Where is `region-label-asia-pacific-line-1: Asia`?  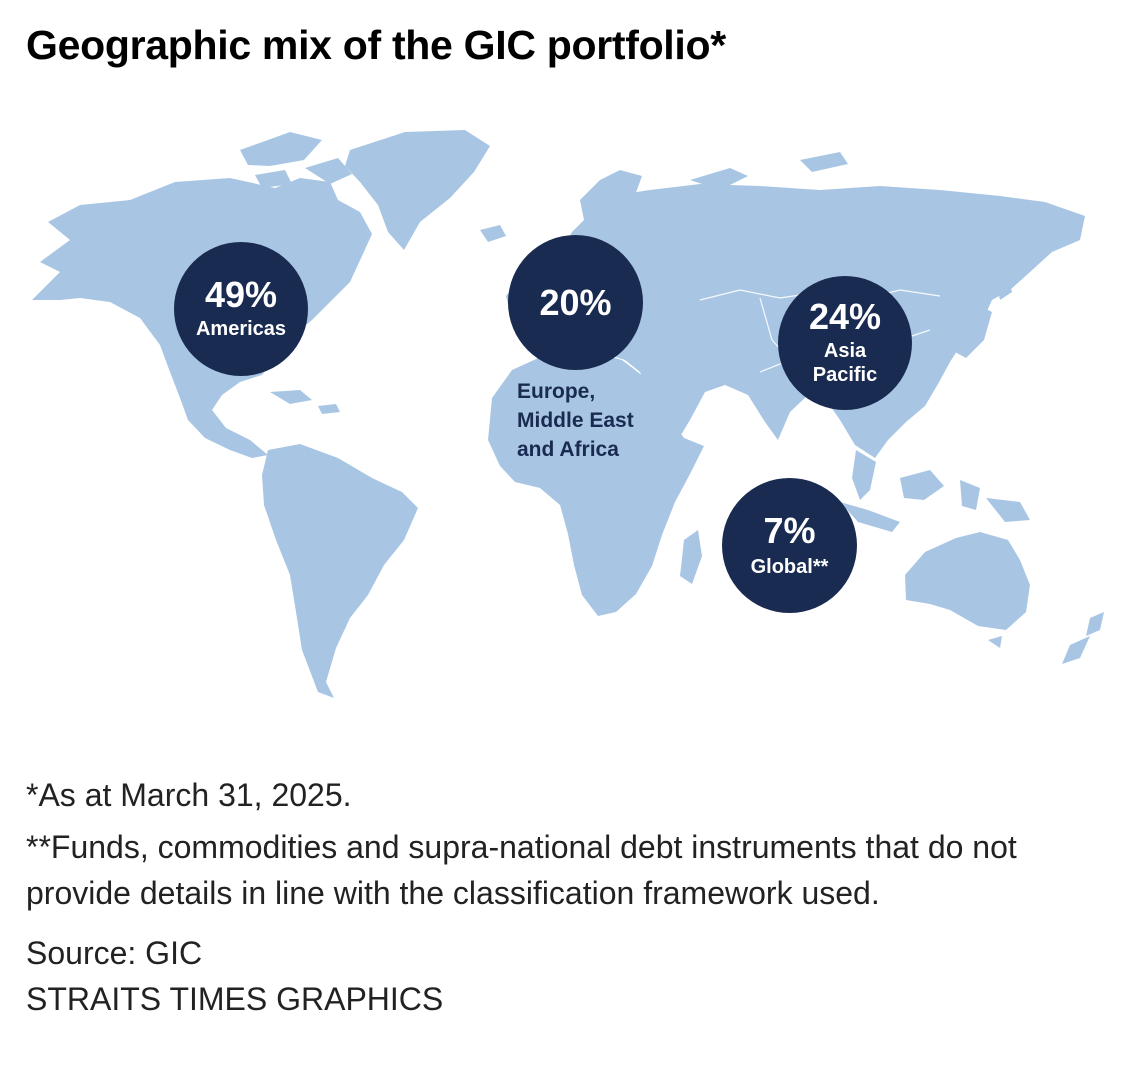 region-label-asia-pacific-line-1: Asia is located at coordinates (845, 351).